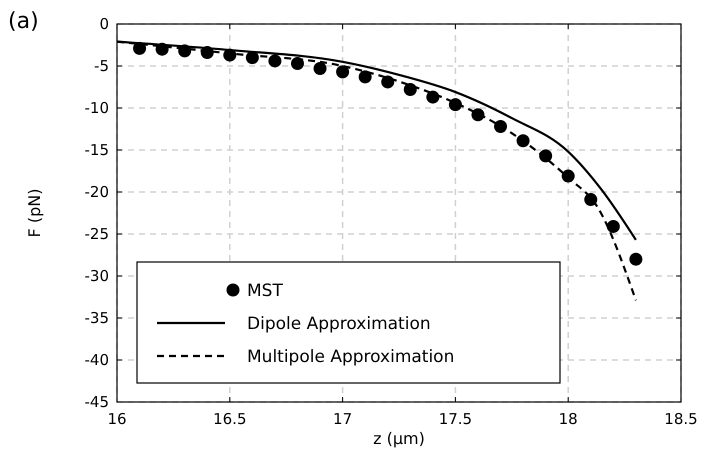  What do you see at coordinates (96, 192) in the screenshot?
I see `y-tick-label: -20` at bounding box center [96, 192].